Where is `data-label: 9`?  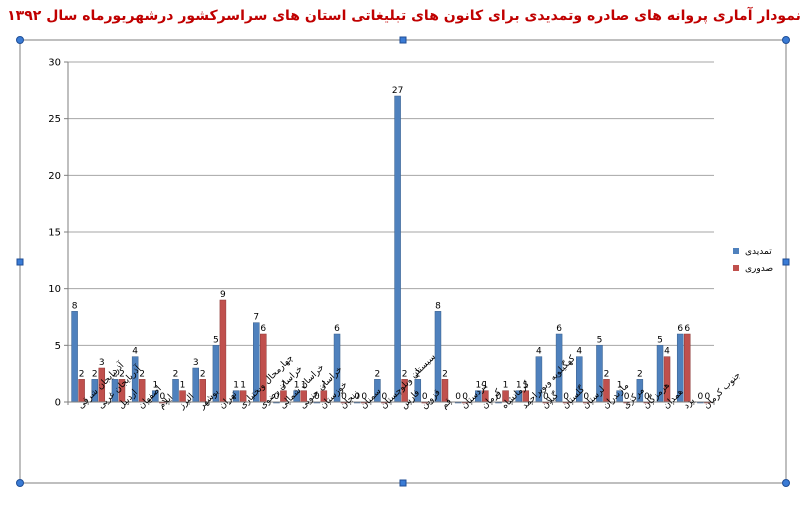
data-label: 9 is located at coordinates (223, 295).